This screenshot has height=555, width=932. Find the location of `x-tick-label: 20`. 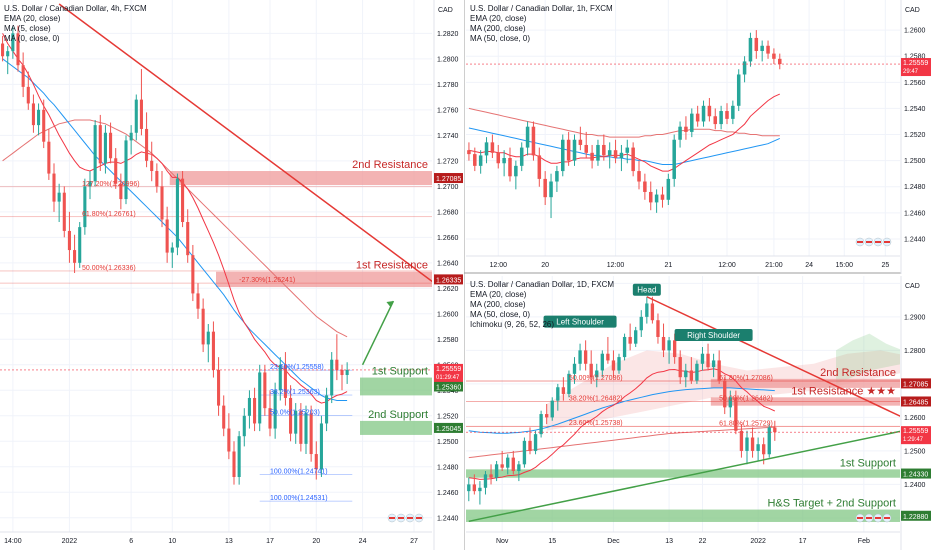

x-tick-label: 20 is located at coordinates (316, 541).